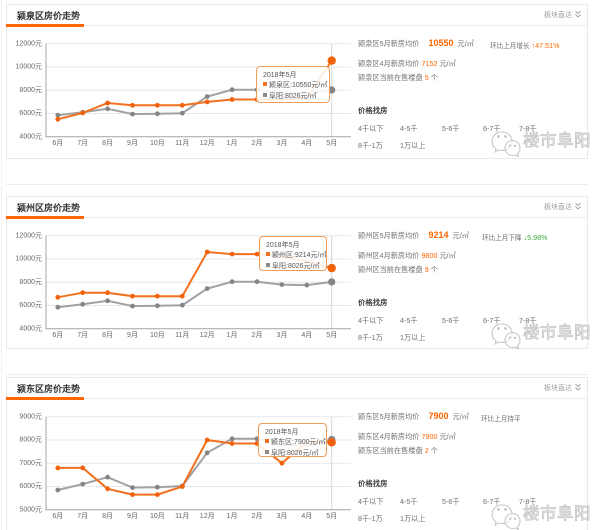 Image resolution: width=600 pixels, height=530 pixels. I want to click on svg-text: 5000元, so click(30, 509).